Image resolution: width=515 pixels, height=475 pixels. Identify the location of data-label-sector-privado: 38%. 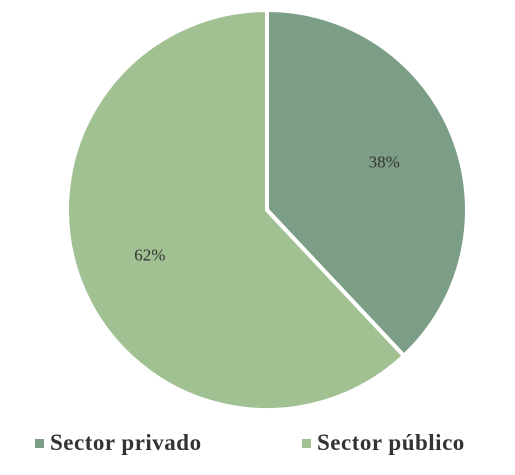
(384, 162).